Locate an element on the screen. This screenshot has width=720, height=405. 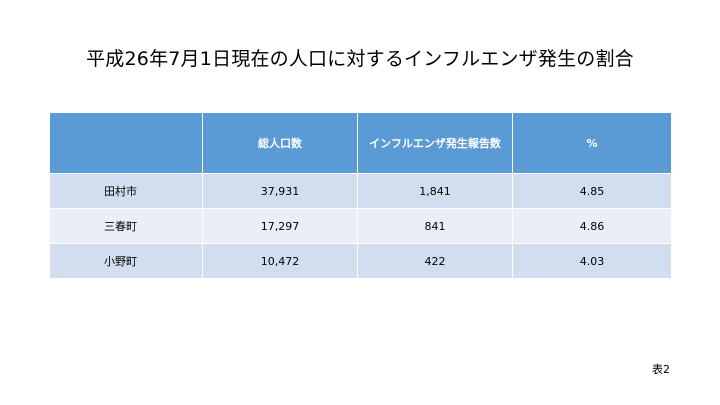
cell-municipality: 三春町 is located at coordinates (126, 226).